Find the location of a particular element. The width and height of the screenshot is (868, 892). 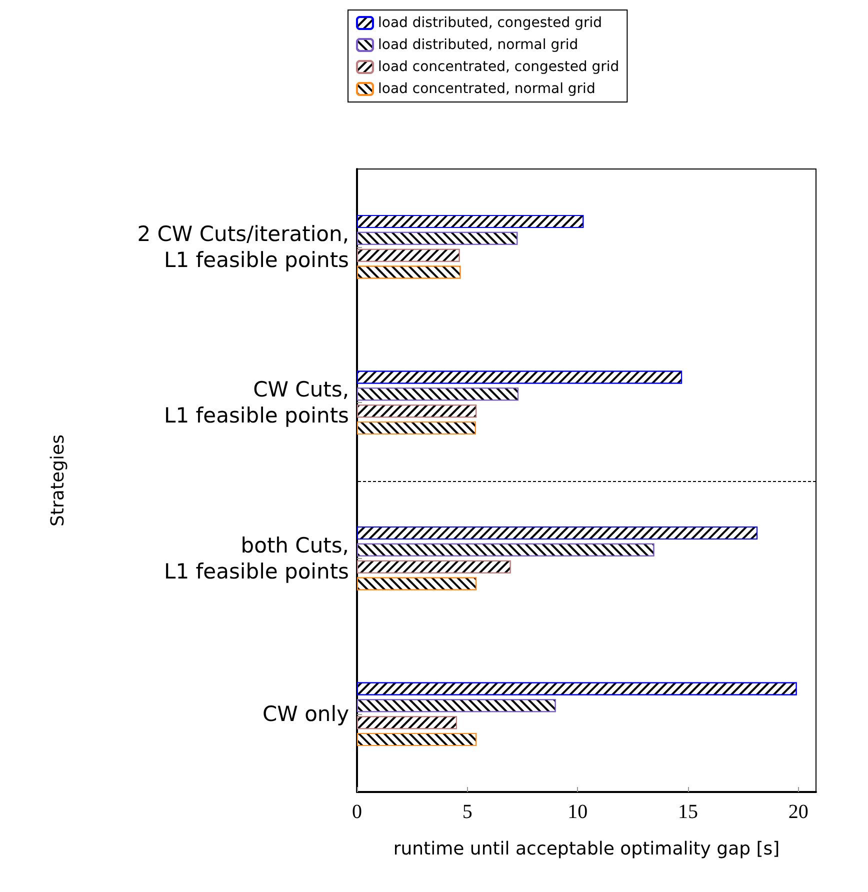

x-tick-label: 15 is located at coordinates (688, 812).